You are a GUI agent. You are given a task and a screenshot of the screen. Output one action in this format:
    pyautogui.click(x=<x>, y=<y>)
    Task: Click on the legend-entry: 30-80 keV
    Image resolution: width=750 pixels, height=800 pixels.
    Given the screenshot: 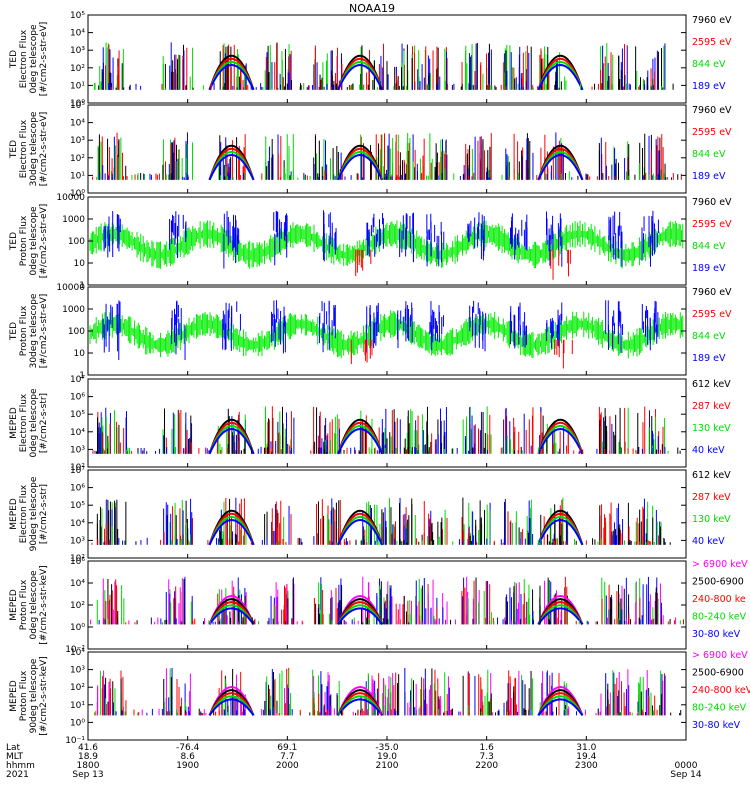 What is the action you would take?
    pyautogui.click(x=716, y=634)
    